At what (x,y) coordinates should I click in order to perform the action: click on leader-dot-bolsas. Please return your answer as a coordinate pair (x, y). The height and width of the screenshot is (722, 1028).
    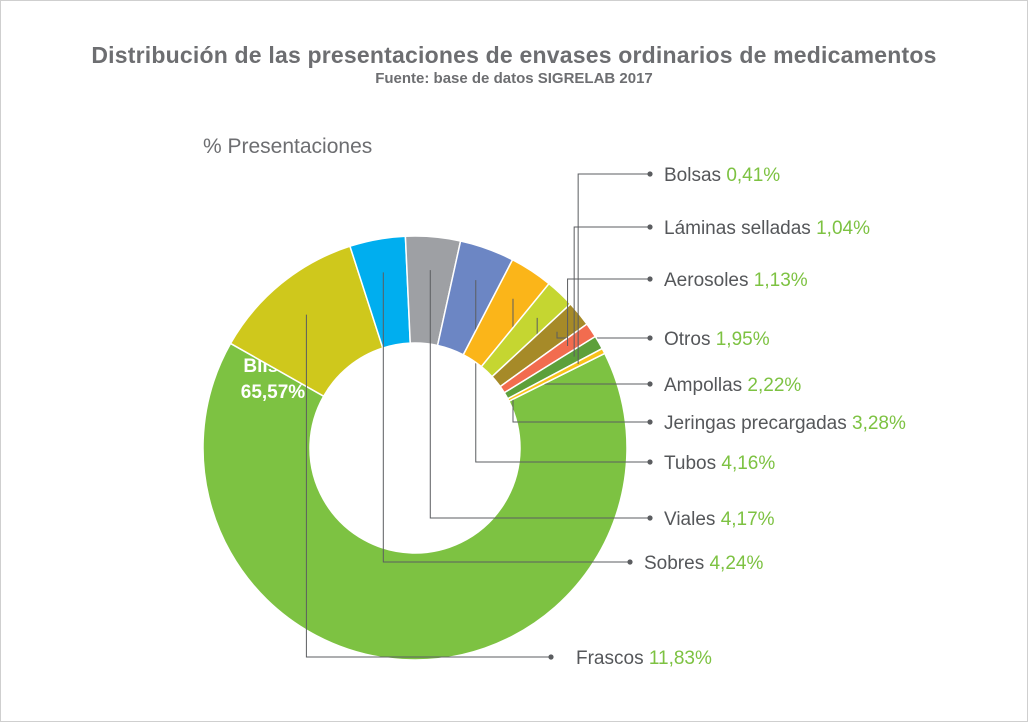
    Looking at the image, I should click on (650, 174).